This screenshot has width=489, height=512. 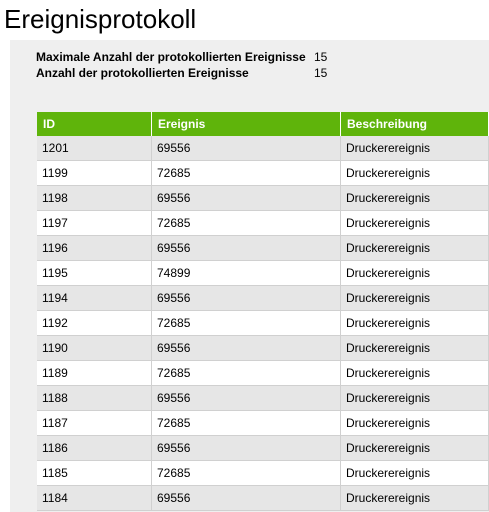 What do you see at coordinates (94, 473) in the screenshot?
I see `cell-id: 1185` at bounding box center [94, 473].